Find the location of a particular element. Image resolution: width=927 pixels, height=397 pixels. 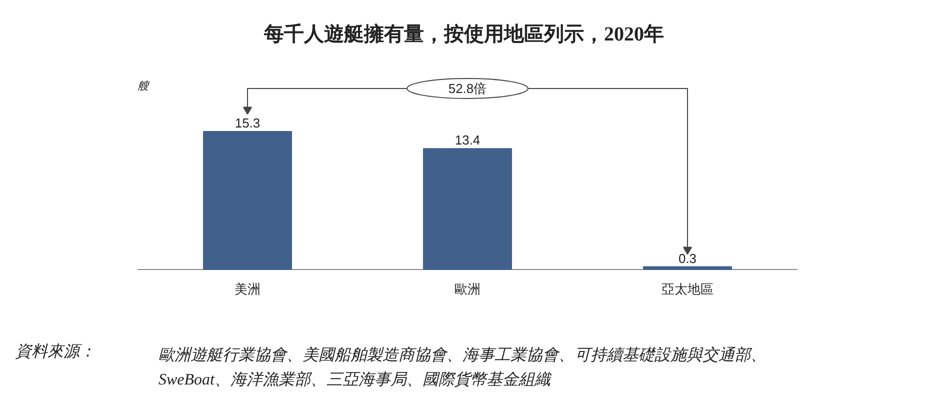

x-tick-label: 亞太地區 is located at coordinates (688, 289).